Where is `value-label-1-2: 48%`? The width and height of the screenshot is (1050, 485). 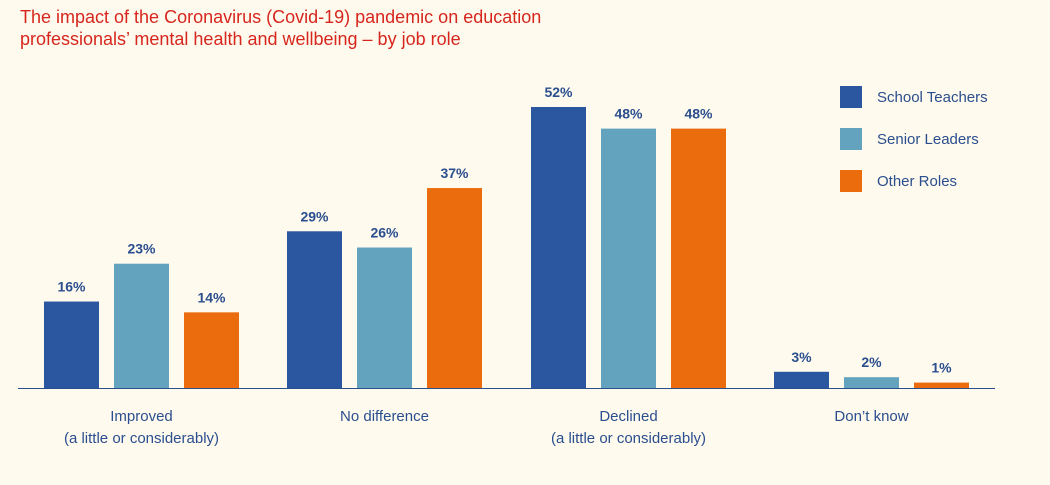
value-label-1-2: 48% is located at coordinates (628, 114).